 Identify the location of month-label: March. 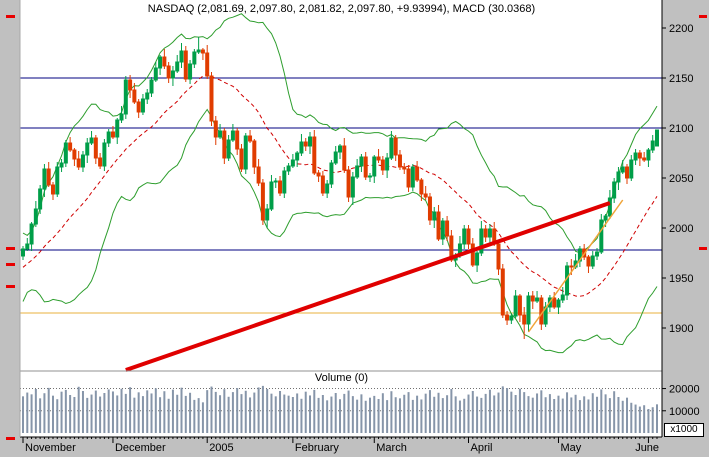
(391, 448).